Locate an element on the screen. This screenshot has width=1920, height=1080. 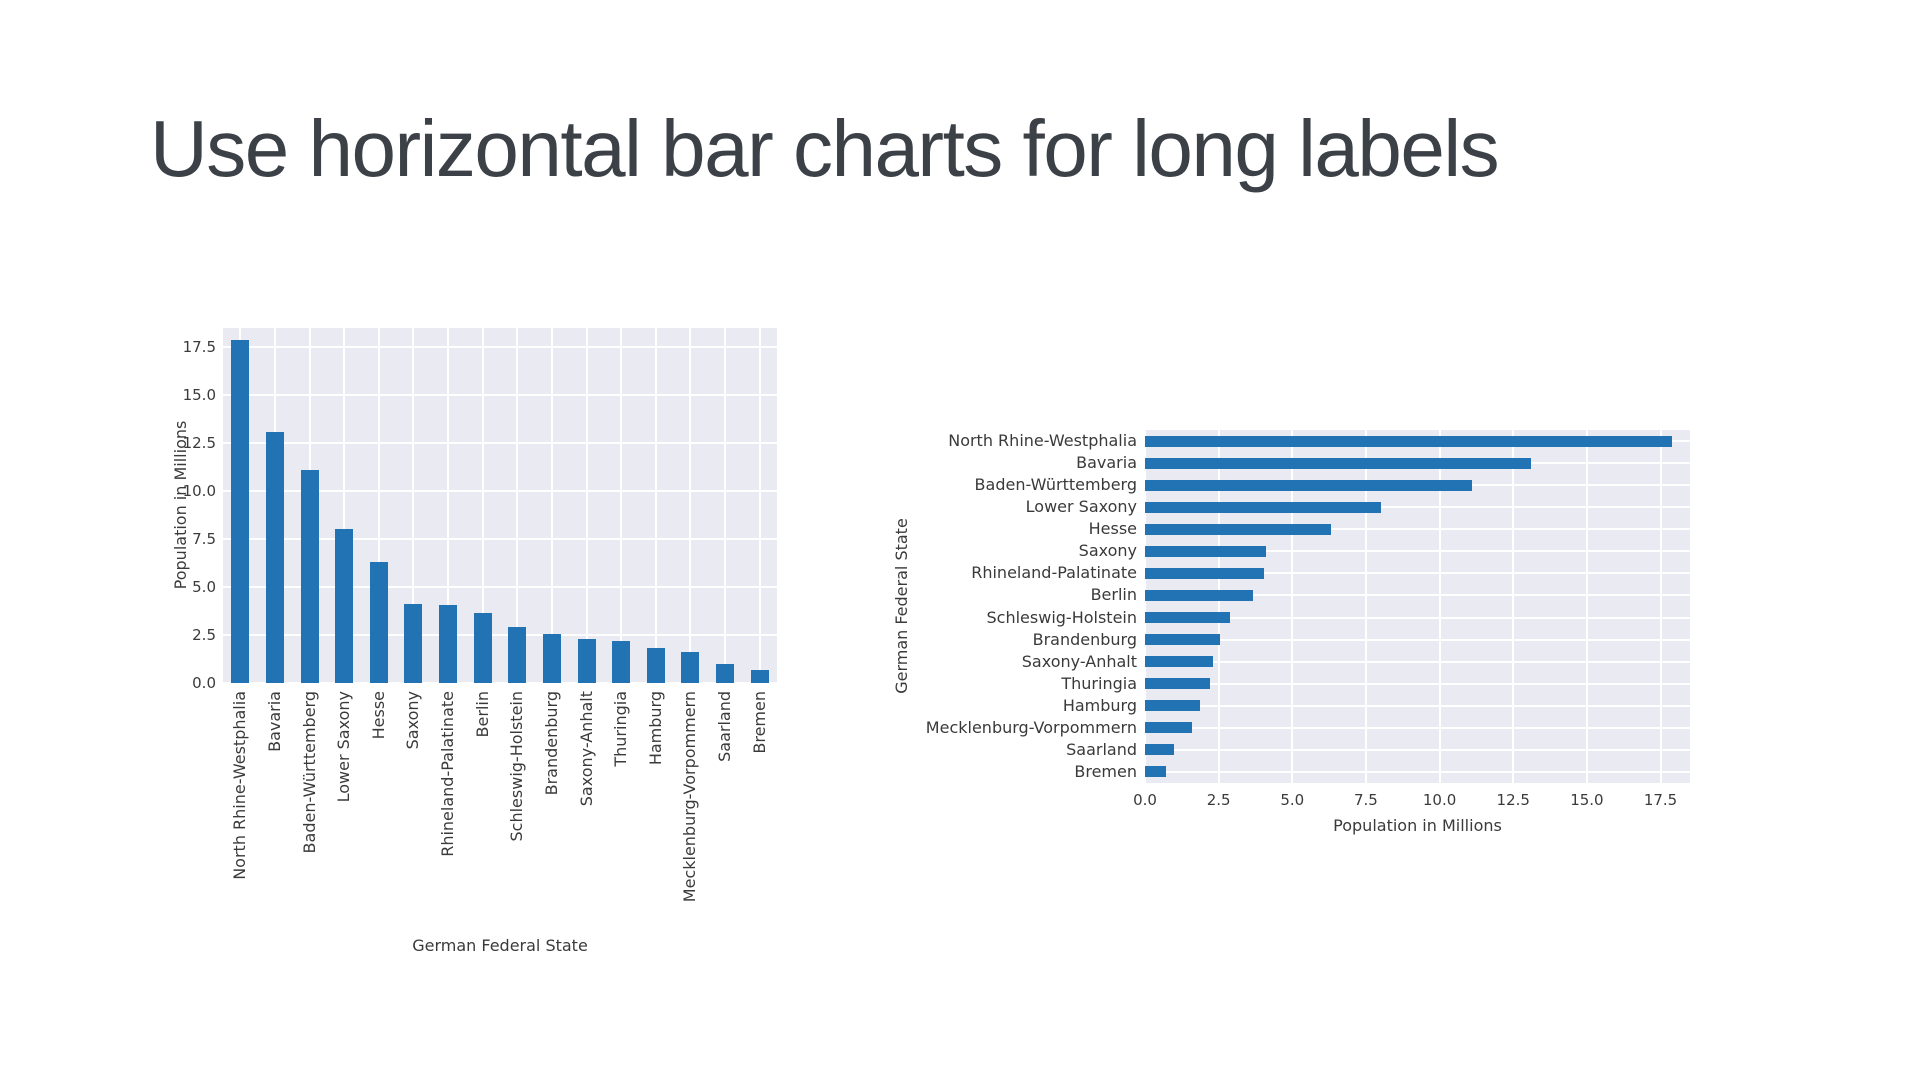
x-category-label: Mecklenburg-Vorpommern is located at coordinates (690, 797).